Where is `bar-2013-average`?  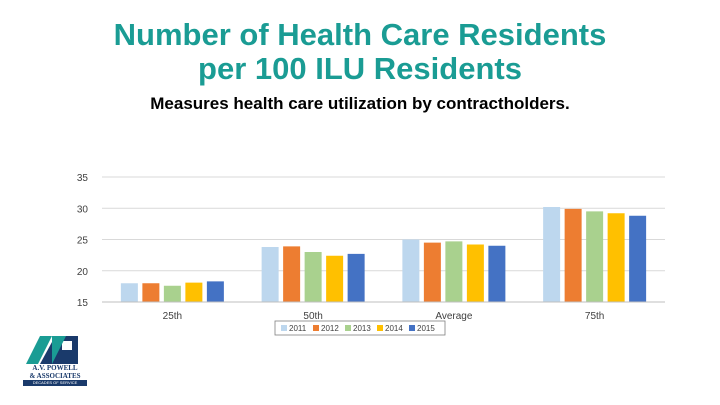
bar-2013-average is located at coordinates (454, 271).